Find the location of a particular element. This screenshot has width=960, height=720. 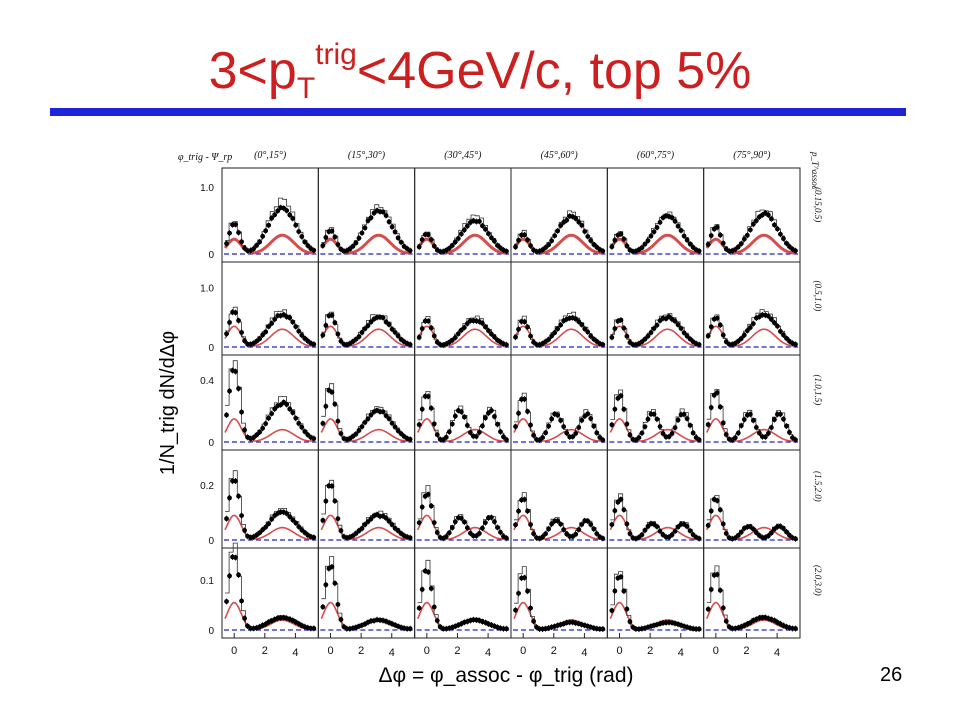

x-tick-label-c2-2: 4 is located at coordinates (488, 653).